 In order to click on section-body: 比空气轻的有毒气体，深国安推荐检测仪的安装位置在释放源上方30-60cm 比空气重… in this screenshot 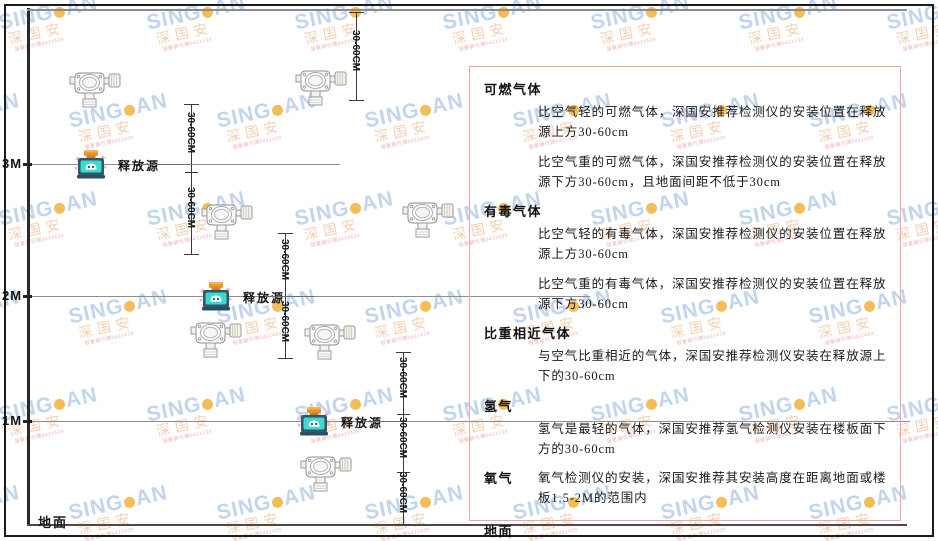, I will do `click(713, 269)`.